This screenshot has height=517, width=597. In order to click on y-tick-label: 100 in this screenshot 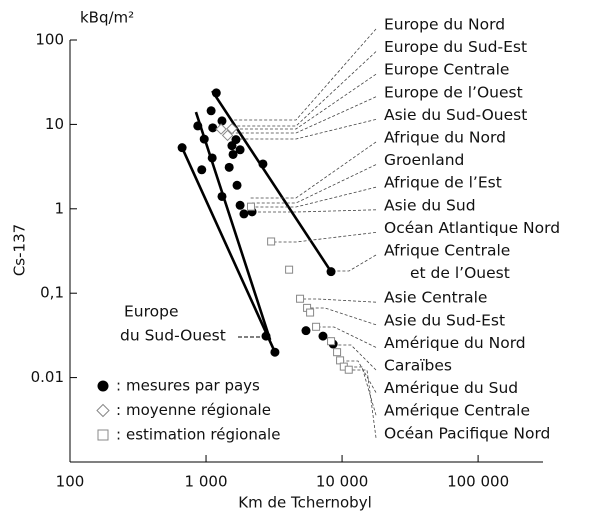, I will do `click(49, 40)`.